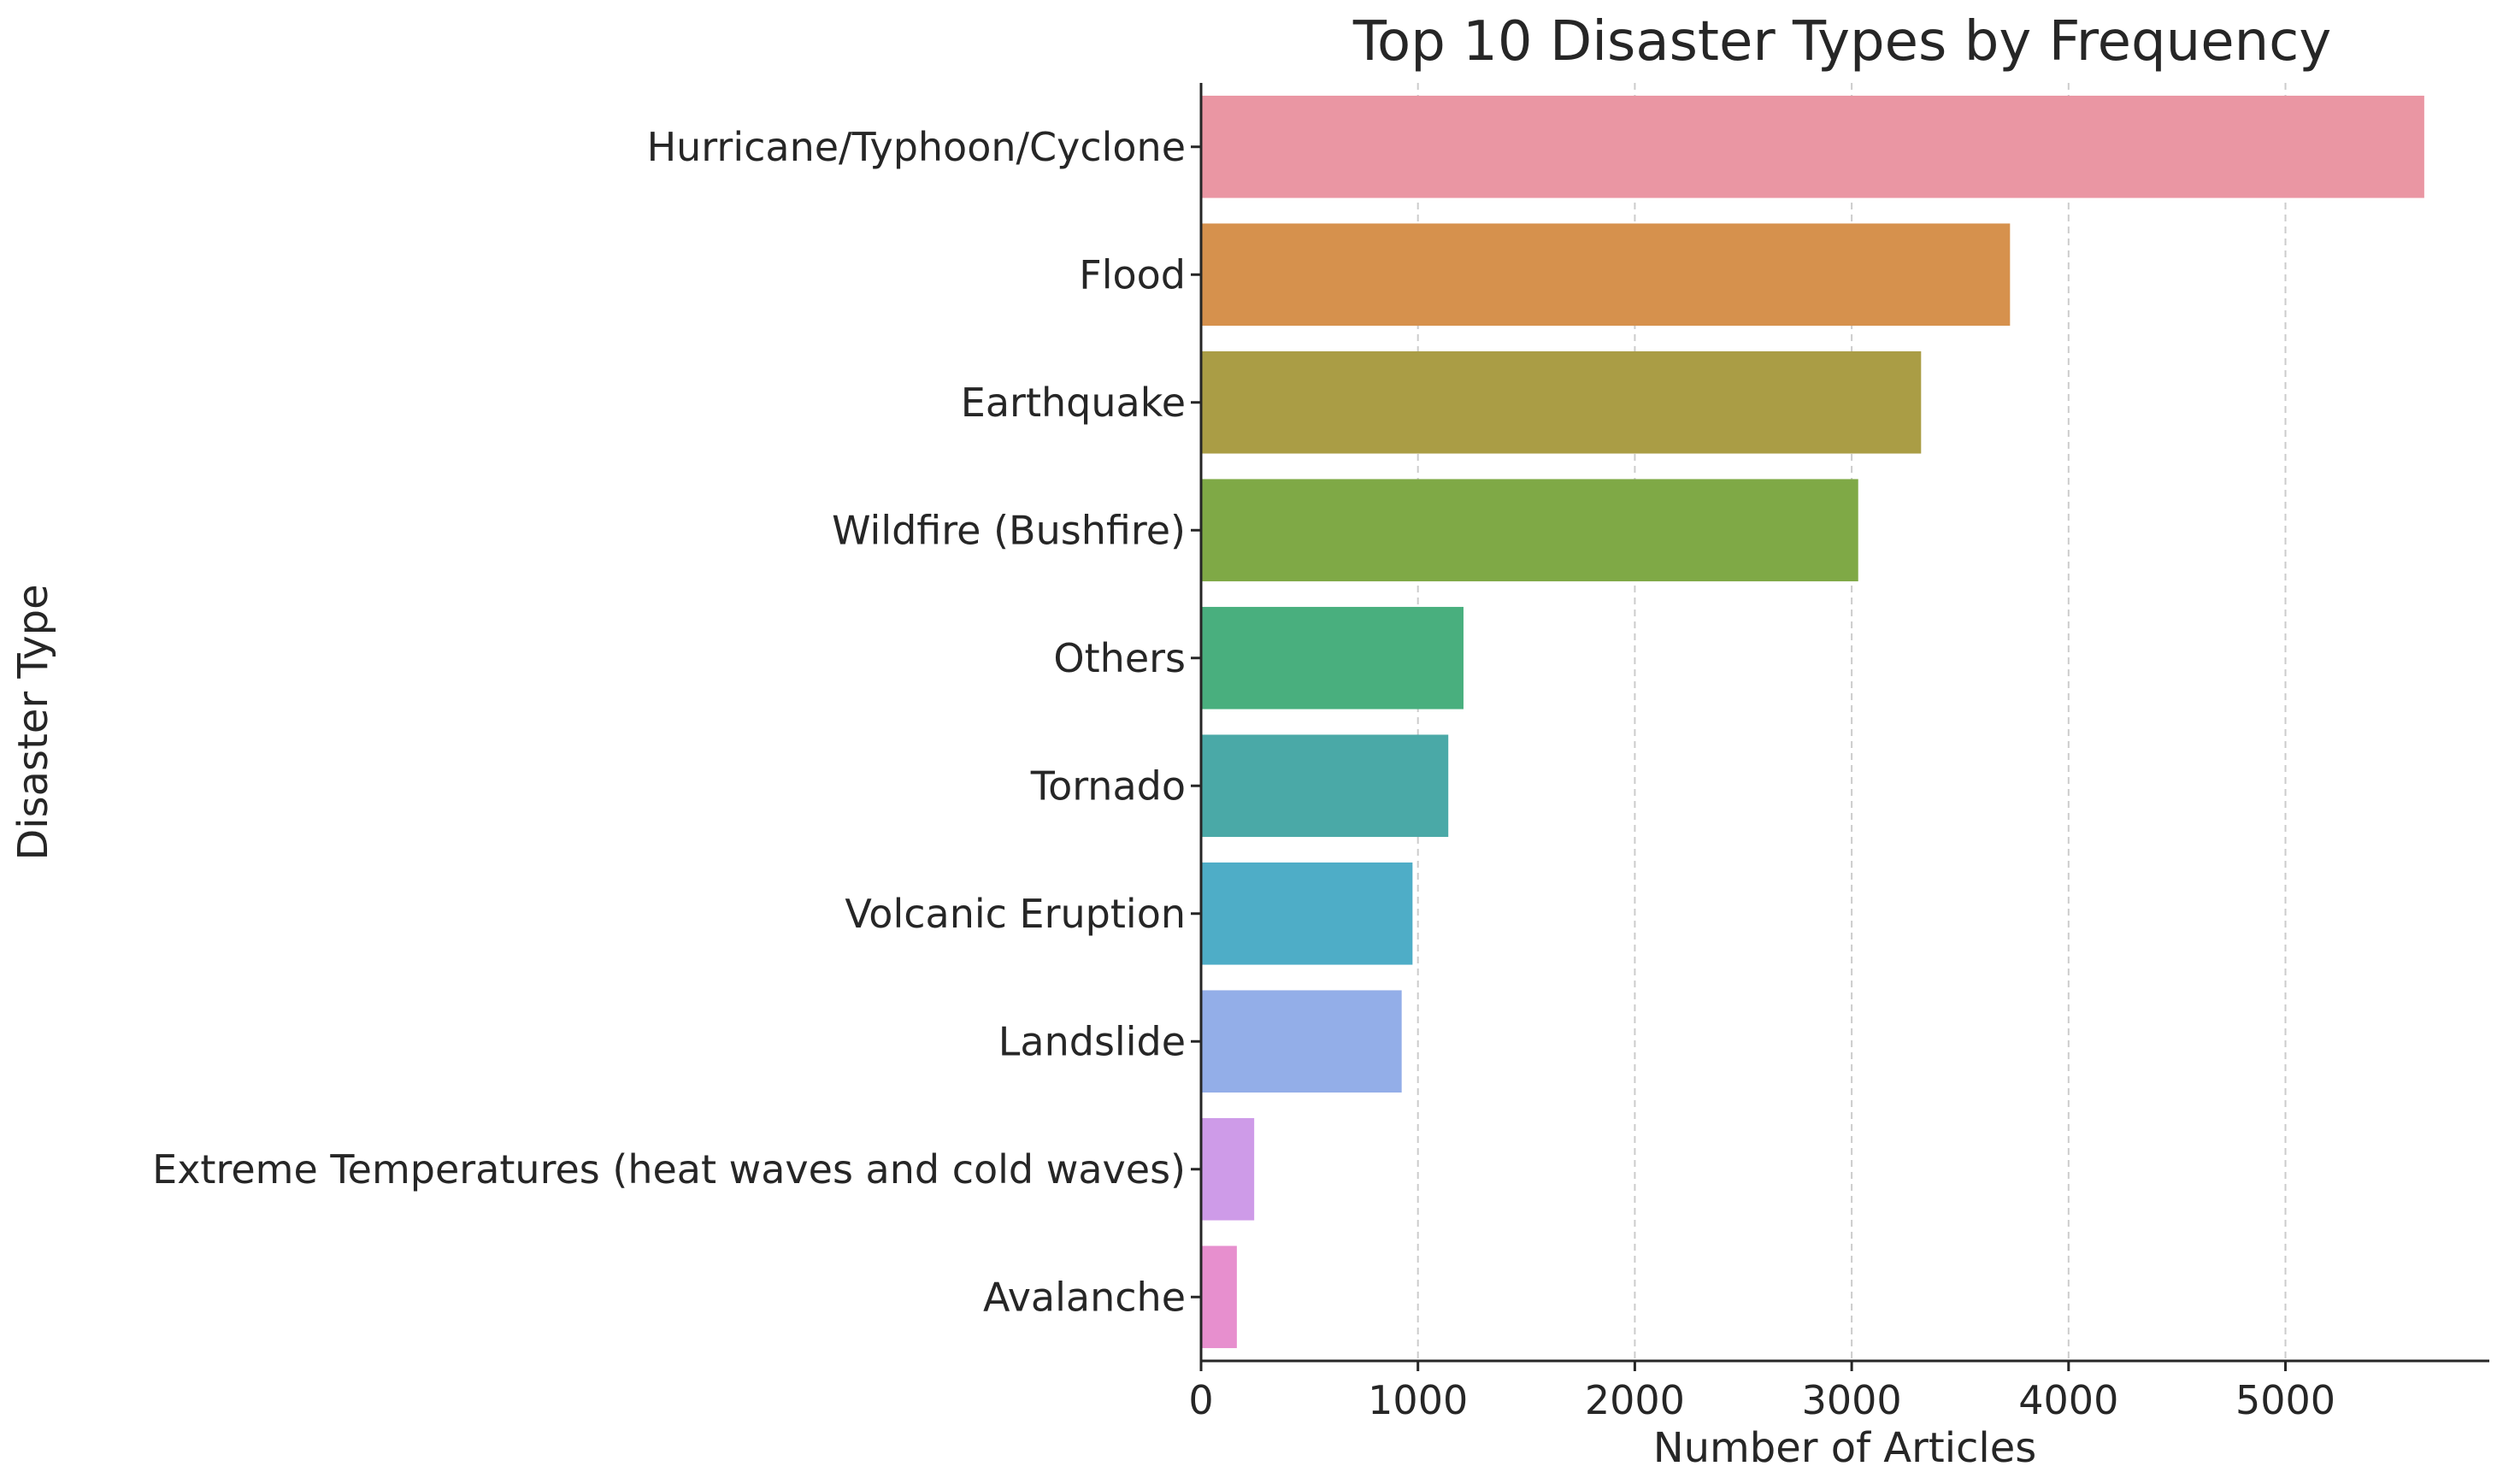  I want to click on y-tick-label: Tornado, so click(1108, 786).